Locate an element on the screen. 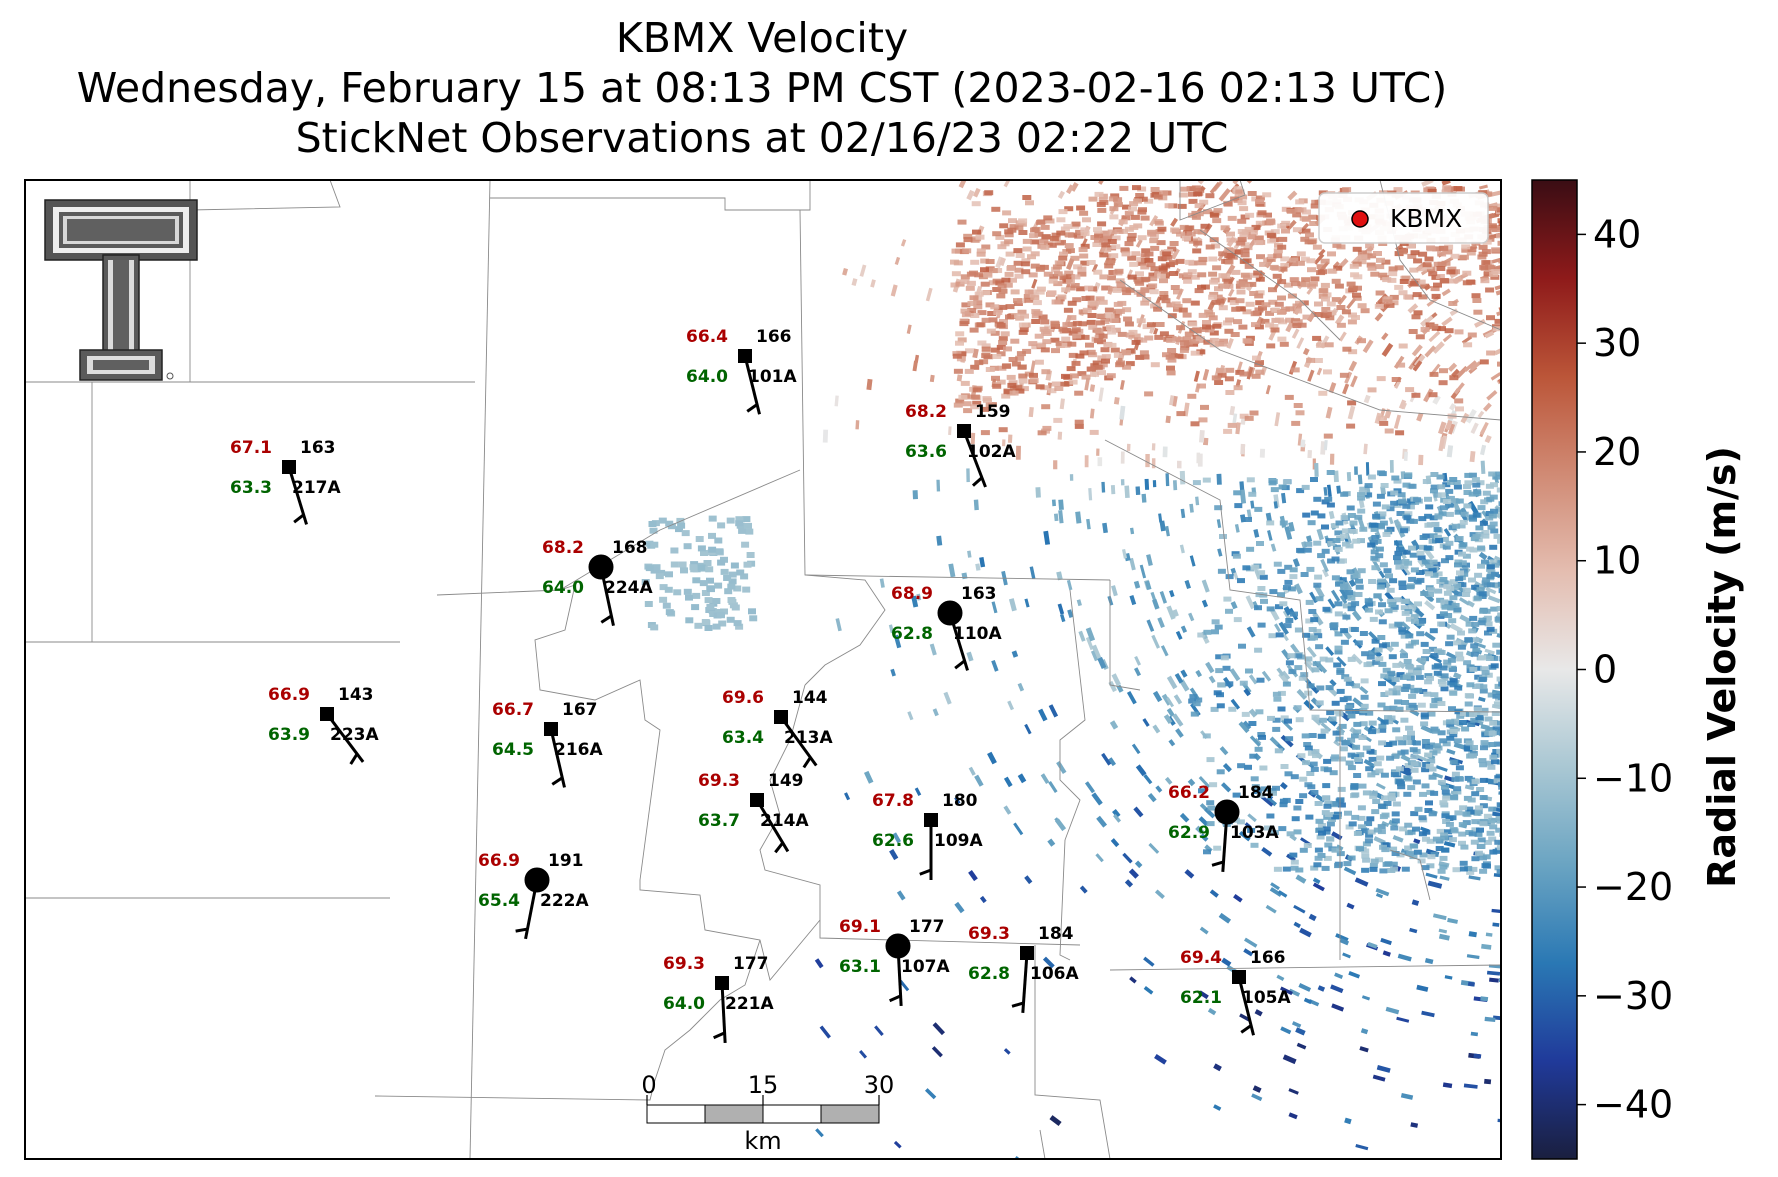 This screenshot has width=1778, height=1177. colorbar-tick-label: −40 is located at coordinates (1633, 1105).